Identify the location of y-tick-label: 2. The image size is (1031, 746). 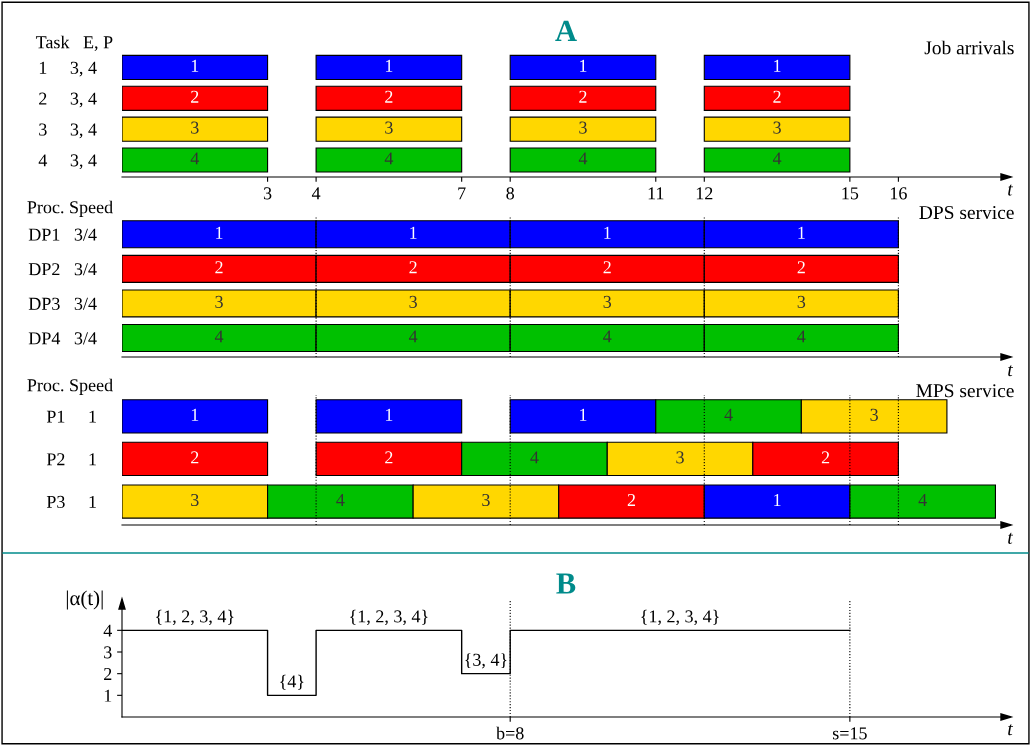
(108, 673).